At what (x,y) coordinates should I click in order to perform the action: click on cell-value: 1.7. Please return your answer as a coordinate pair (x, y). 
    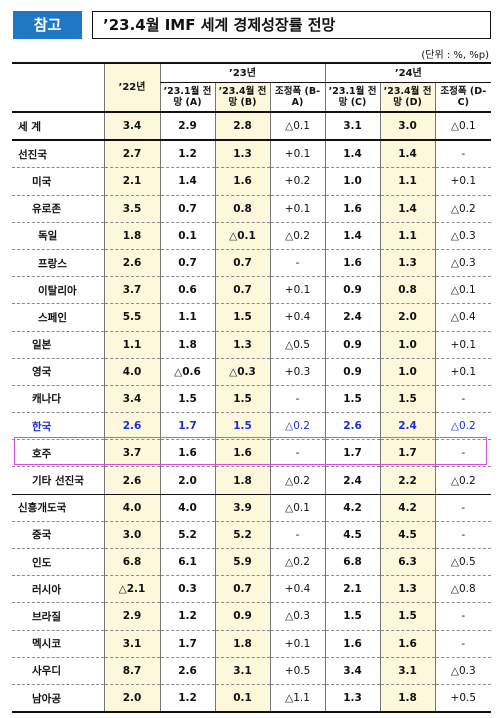
    Looking at the image, I should click on (352, 453).